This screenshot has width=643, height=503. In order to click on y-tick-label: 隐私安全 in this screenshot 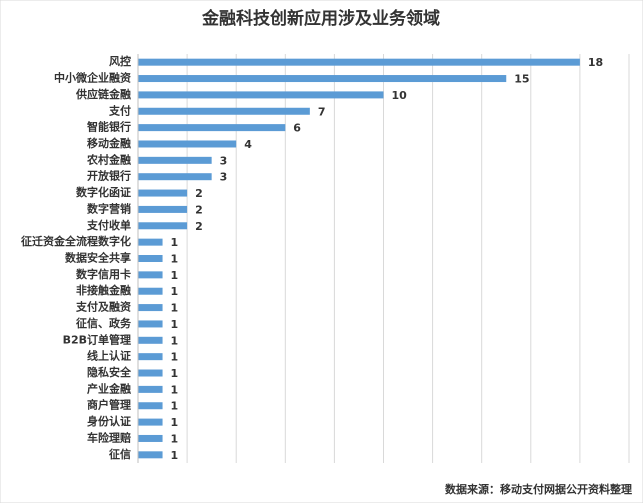, I will do `click(109, 372)`.